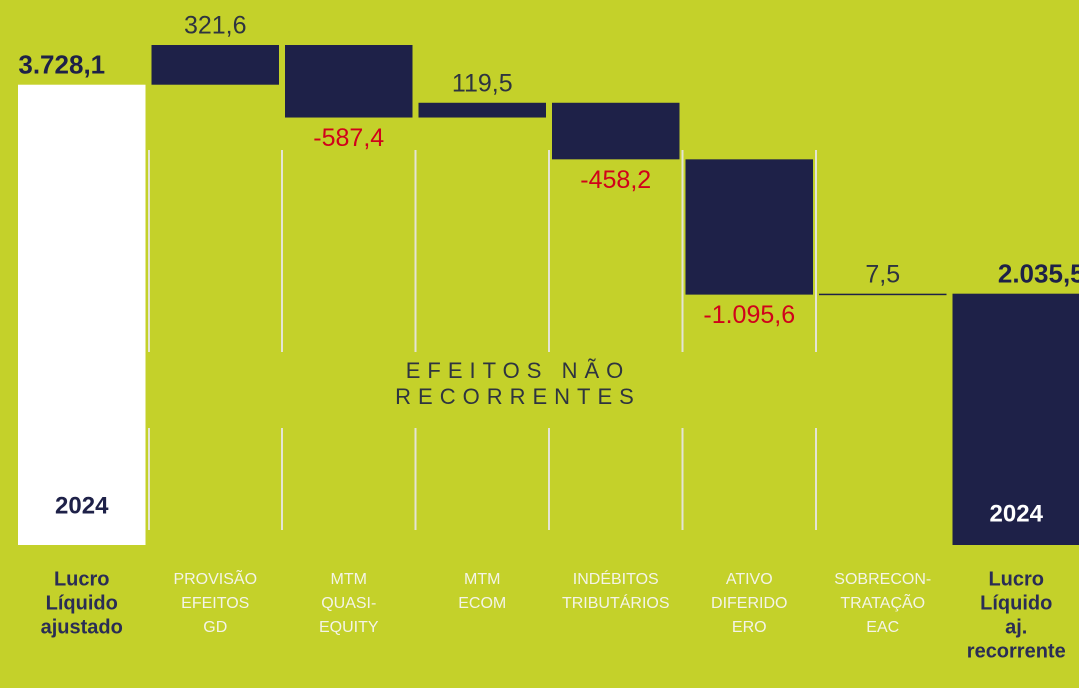 The width and height of the screenshot is (1079, 688). What do you see at coordinates (482, 83) in the screenshot?
I see `value-label: 119,5` at bounding box center [482, 83].